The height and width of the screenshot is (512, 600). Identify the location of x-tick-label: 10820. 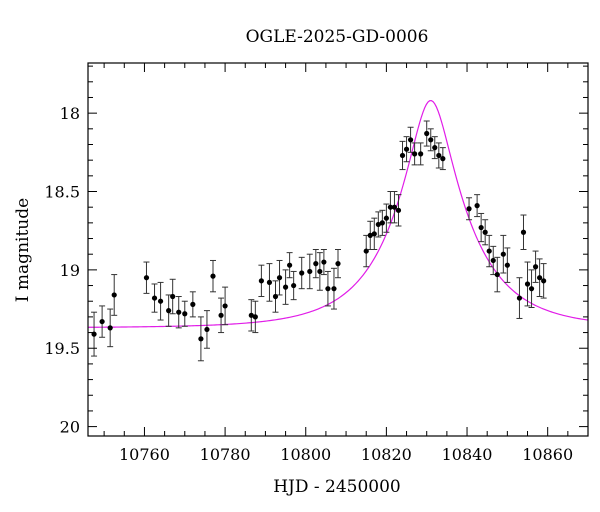
(386, 454).